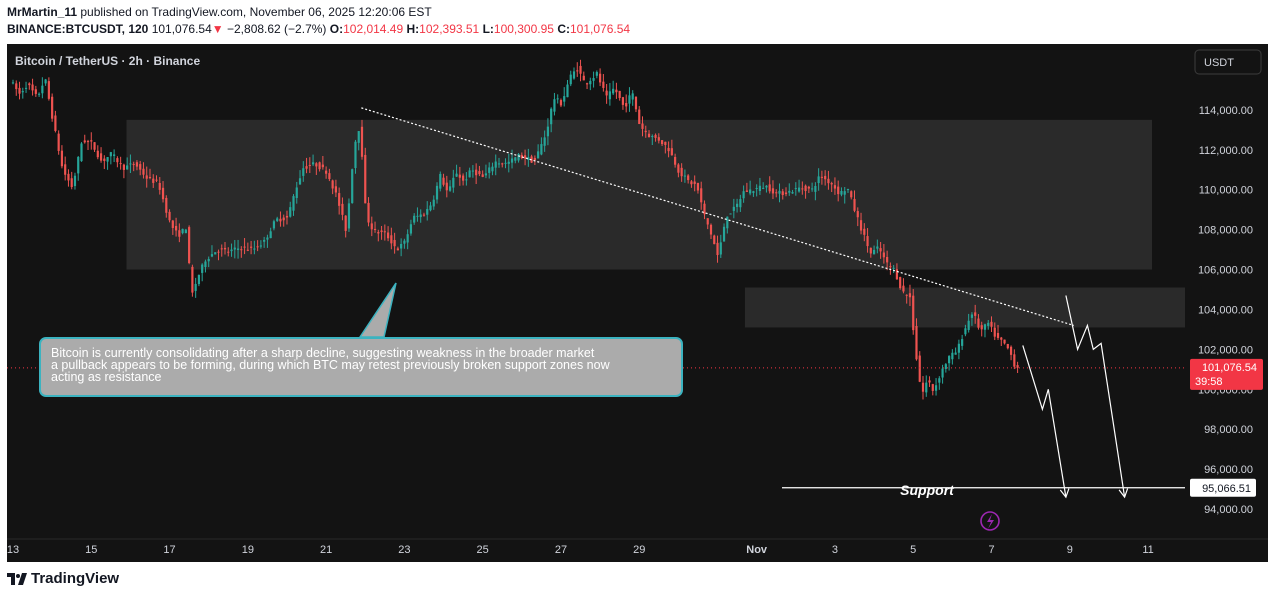 This screenshot has width=1275, height=599. I want to click on time-axis: 13 15 17 19 21 23 25 27 29 Nov 3 5 7 9 11, so click(637, 547).